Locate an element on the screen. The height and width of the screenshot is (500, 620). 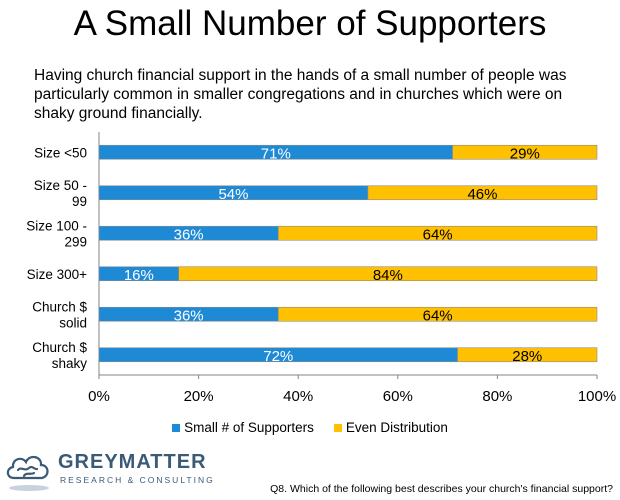
data-label-small-supporters: 54% is located at coordinates (233, 194).